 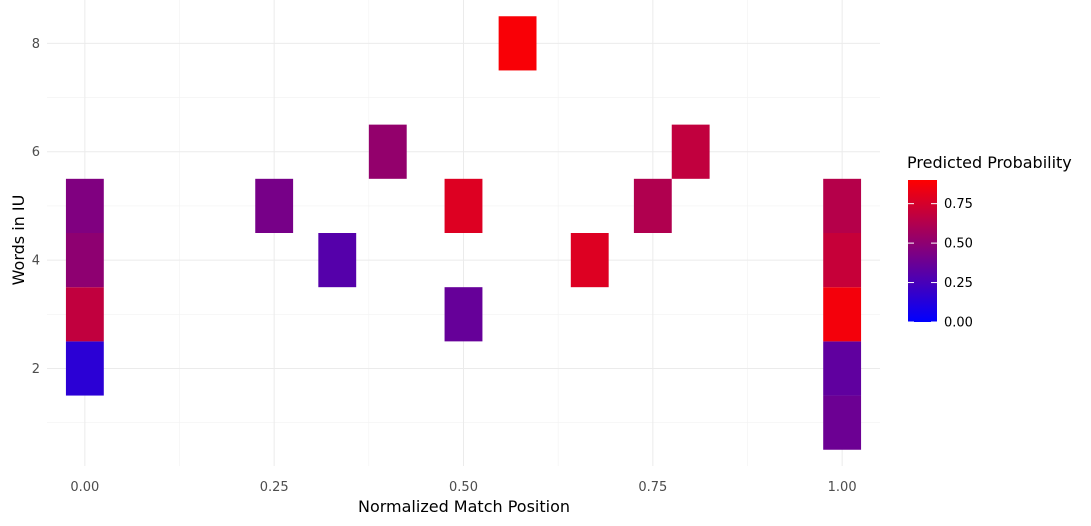 I want to click on legend-tick-label: 0.50, so click(x=958, y=244).